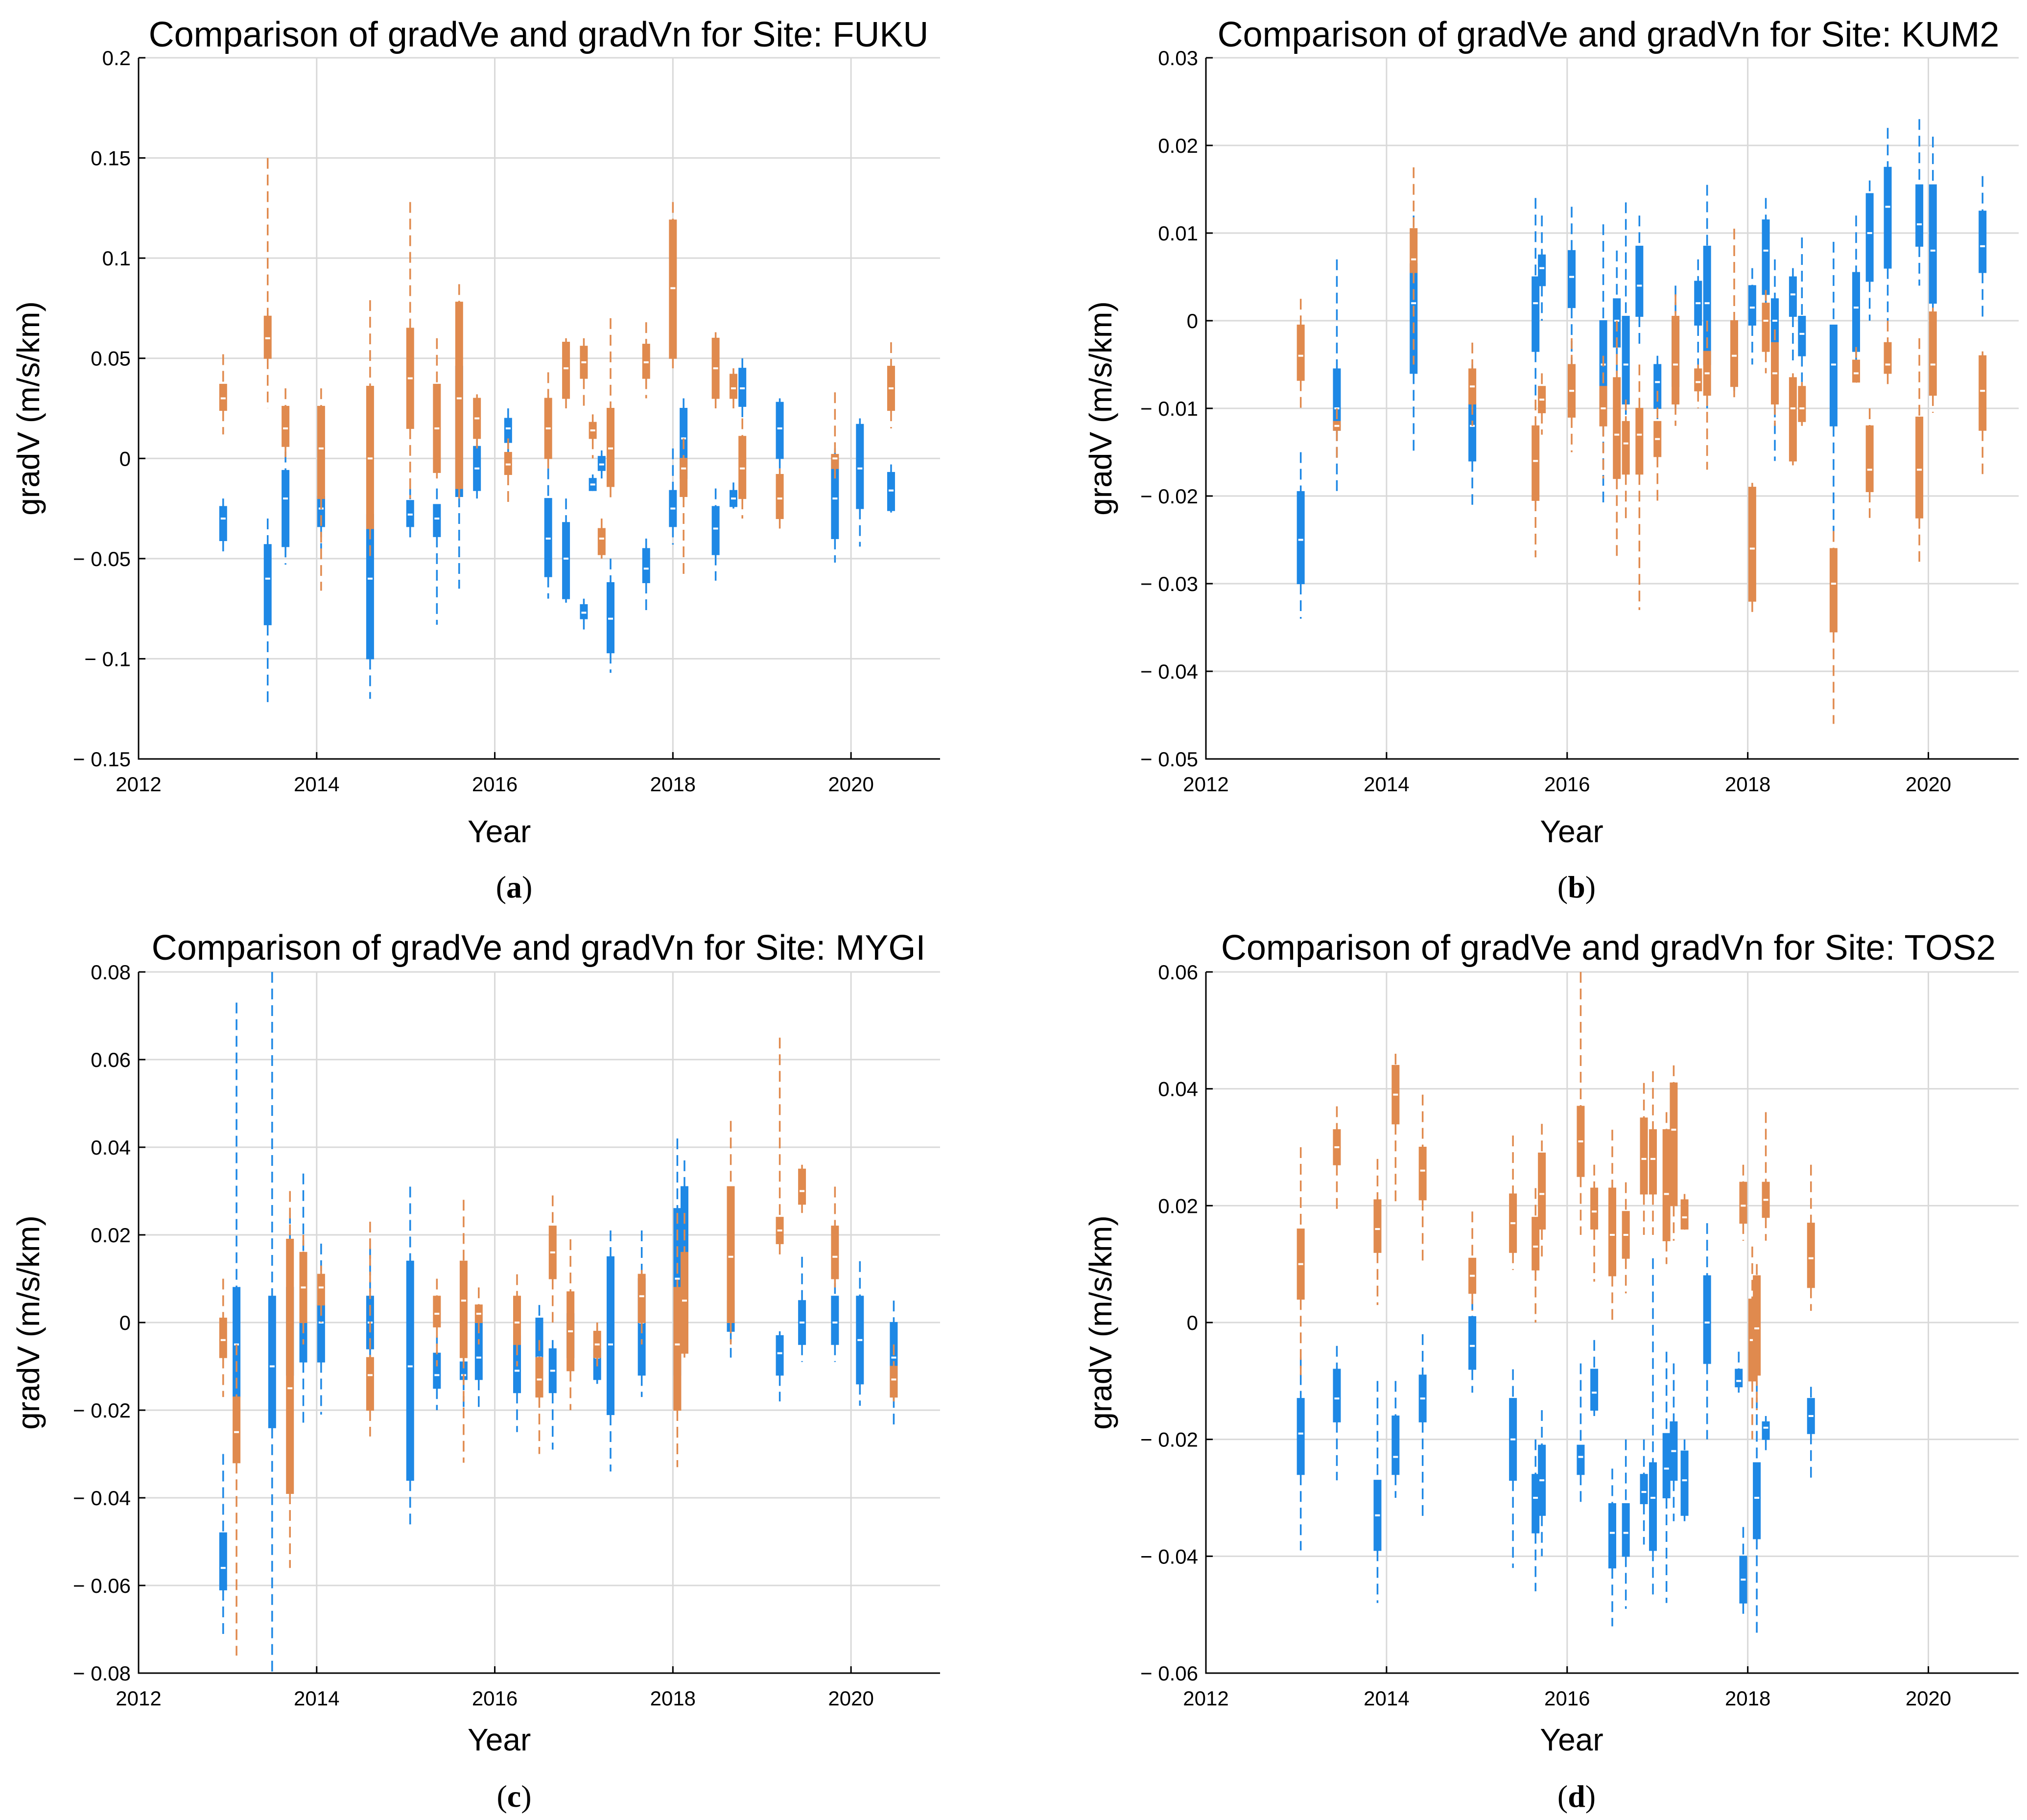  What do you see at coordinates (107, 658) in the screenshot?
I see `y-tick-label: − 0.1` at bounding box center [107, 658].